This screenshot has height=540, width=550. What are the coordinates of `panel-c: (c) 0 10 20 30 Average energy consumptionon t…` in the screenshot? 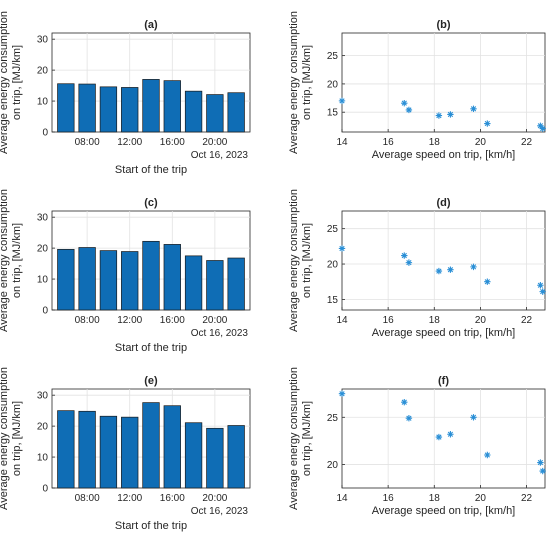 It's located at (125, 271).